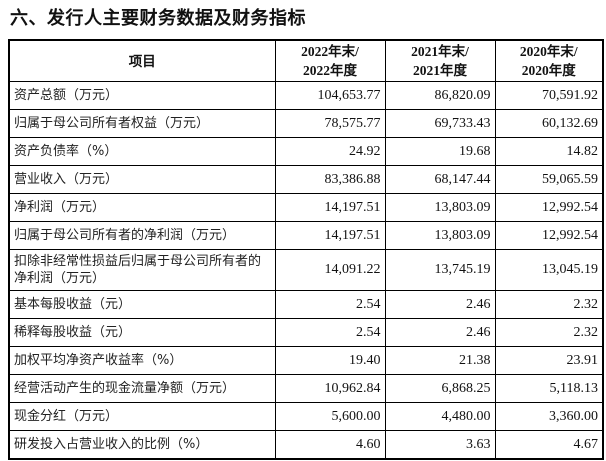 The image size is (606, 461). I want to click on table-row: 基本每股收益（元） 2.54 2.46 2.32, so click(306, 304).